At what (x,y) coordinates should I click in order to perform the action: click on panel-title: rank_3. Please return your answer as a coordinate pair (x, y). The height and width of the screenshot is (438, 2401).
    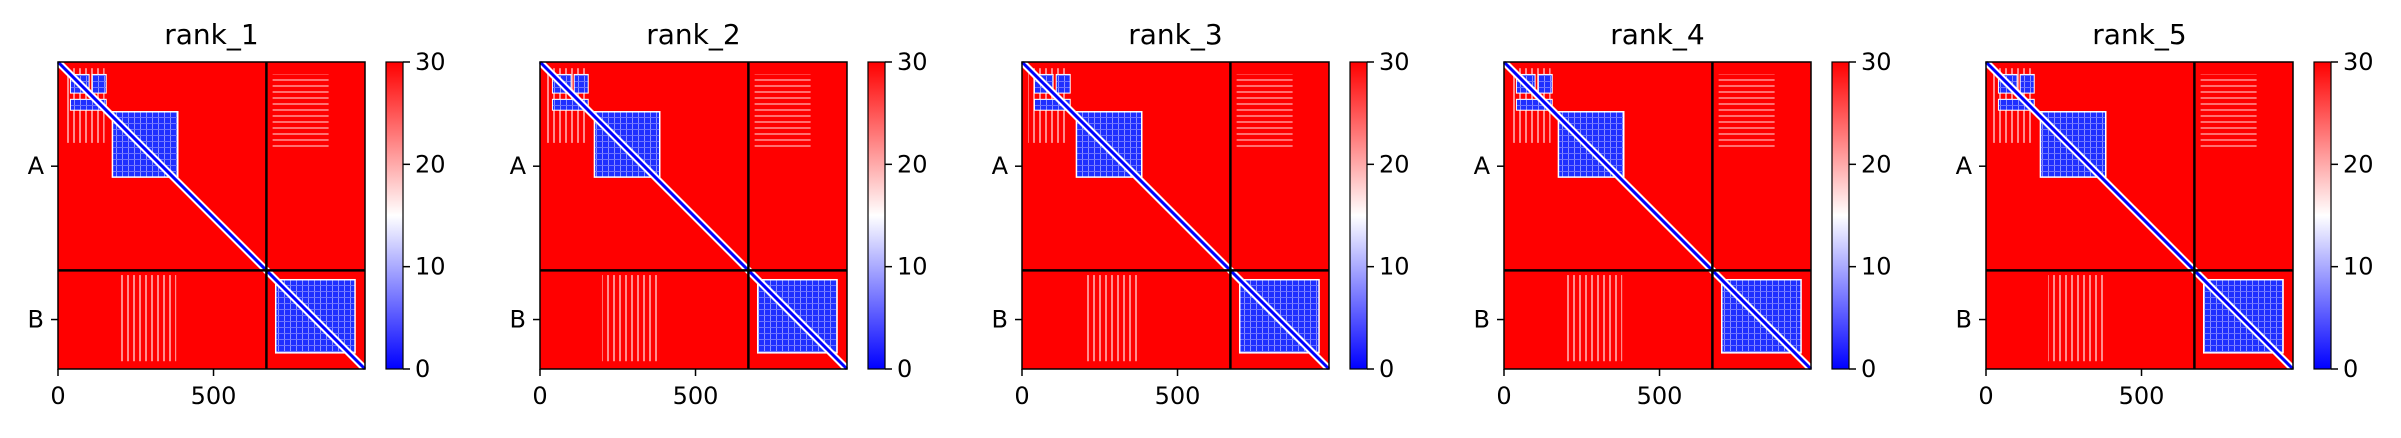
    Looking at the image, I should click on (1175, 34).